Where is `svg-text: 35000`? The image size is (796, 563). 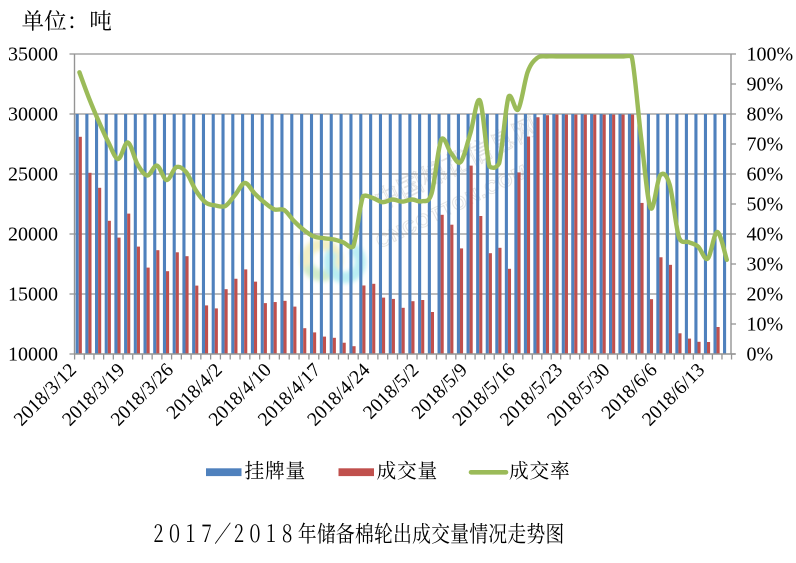 svg-text: 35000 is located at coordinates (33, 55).